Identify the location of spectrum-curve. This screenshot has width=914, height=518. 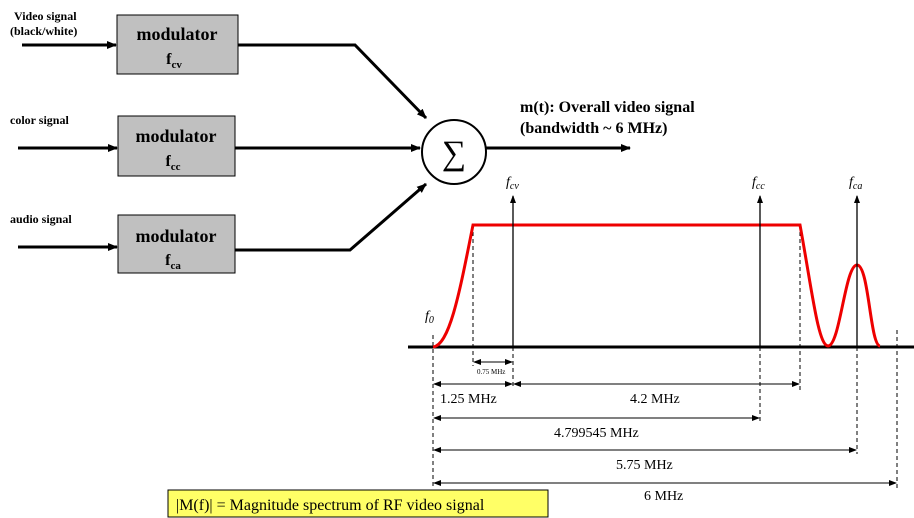
(656, 286).